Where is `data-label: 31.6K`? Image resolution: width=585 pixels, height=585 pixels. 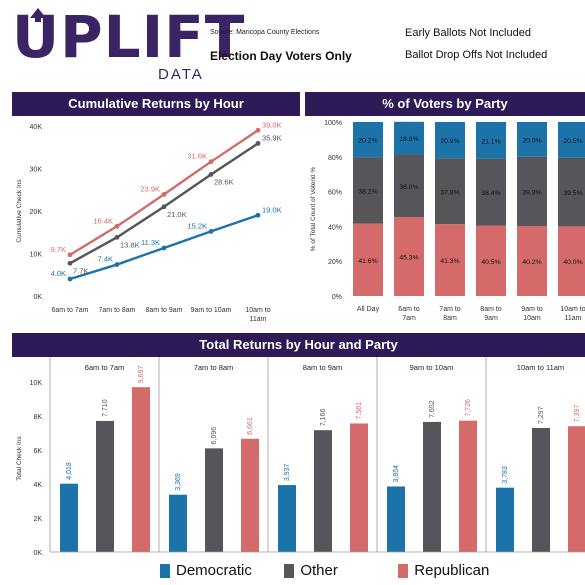
data-label: 31.6K is located at coordinates (197, 156).